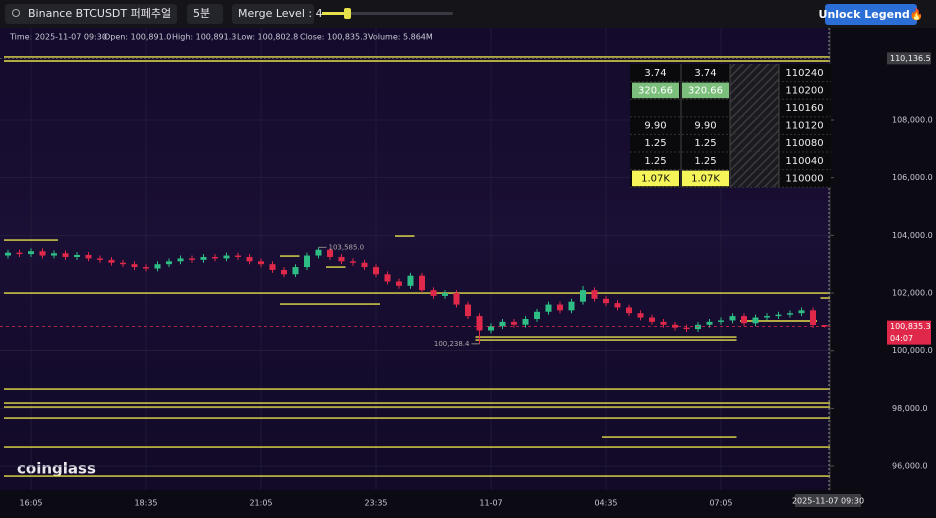  What do you see at coordinates (804, 90) in the screenshot?
I see `orderbook-cell: 110200` at bounding box center [804, 90].